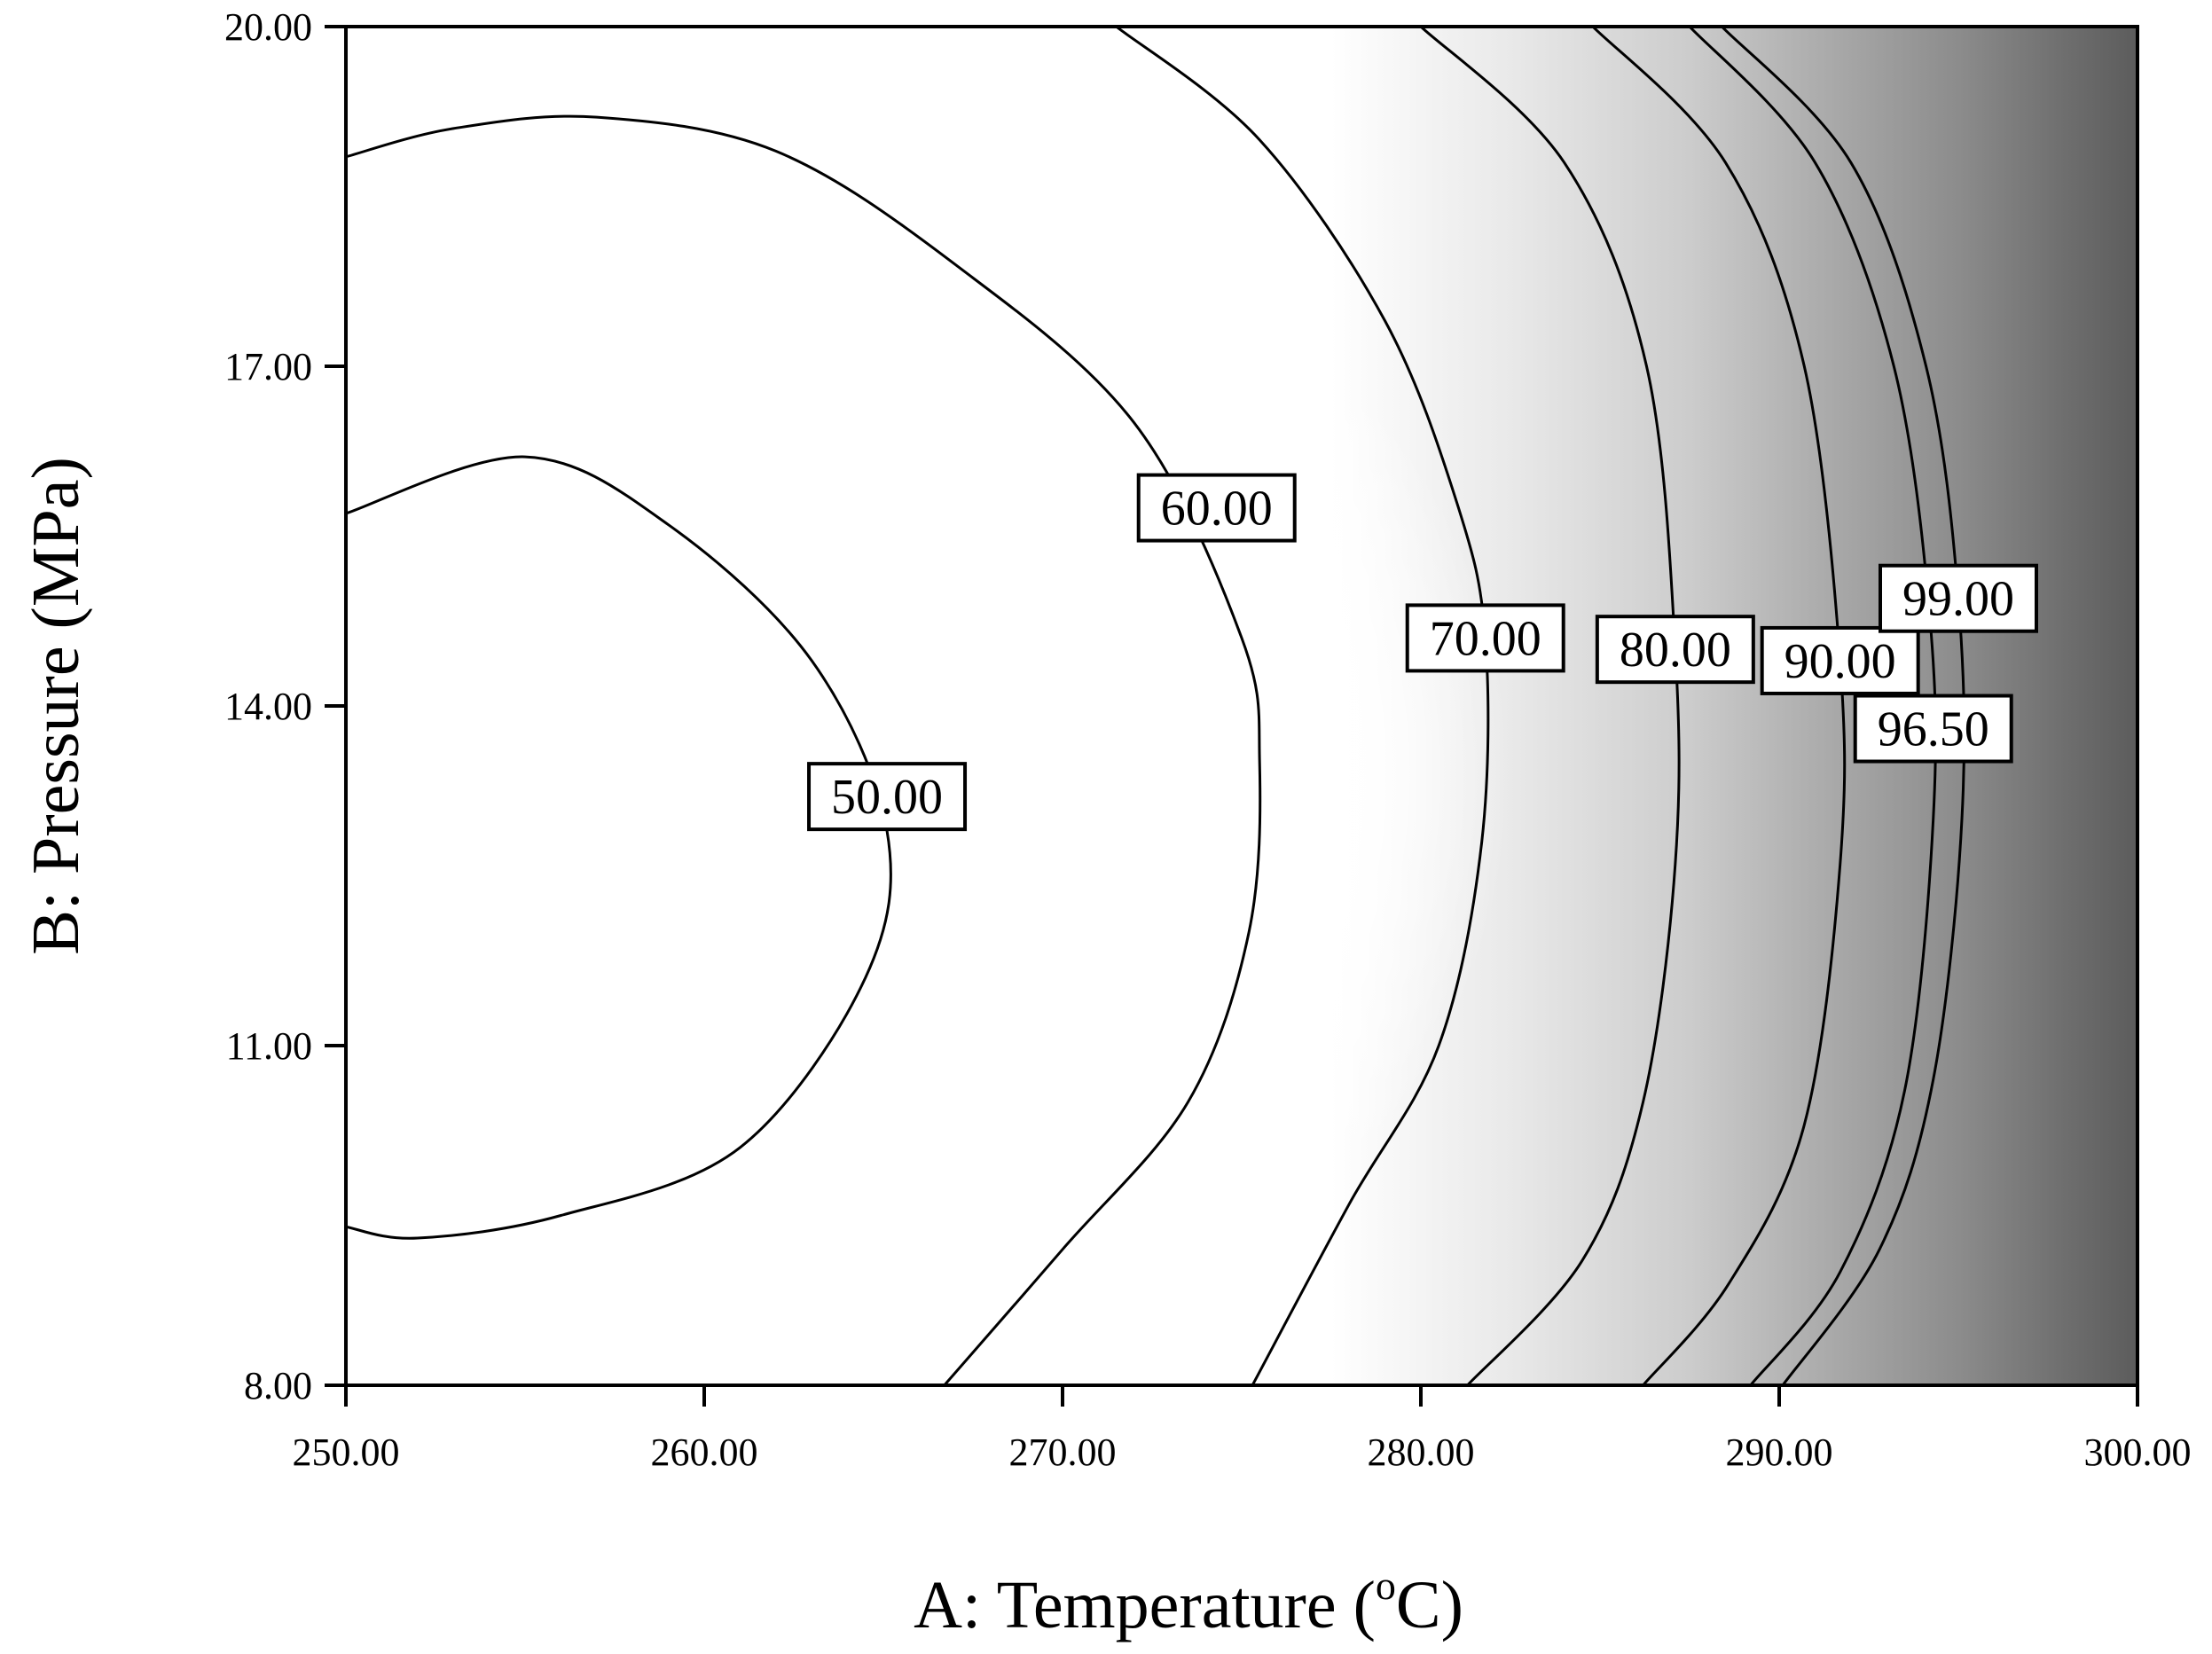  What do you see at coordinates (1386, 1585) in the screenshot?
I see `x-axis-title-superscript: o` at bounding box center [1386, 1585].